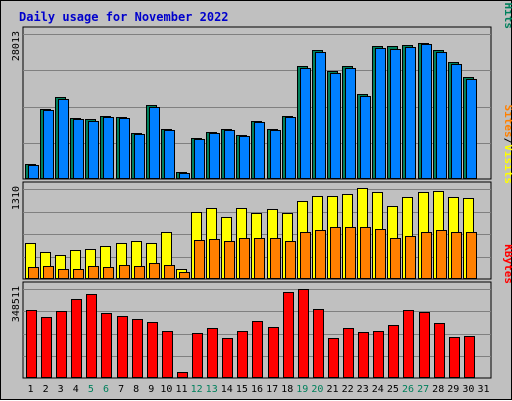 The height and width of the screenshot is (401, 512). I want to click on xlabel-day-11: 11, so click(181, 389).